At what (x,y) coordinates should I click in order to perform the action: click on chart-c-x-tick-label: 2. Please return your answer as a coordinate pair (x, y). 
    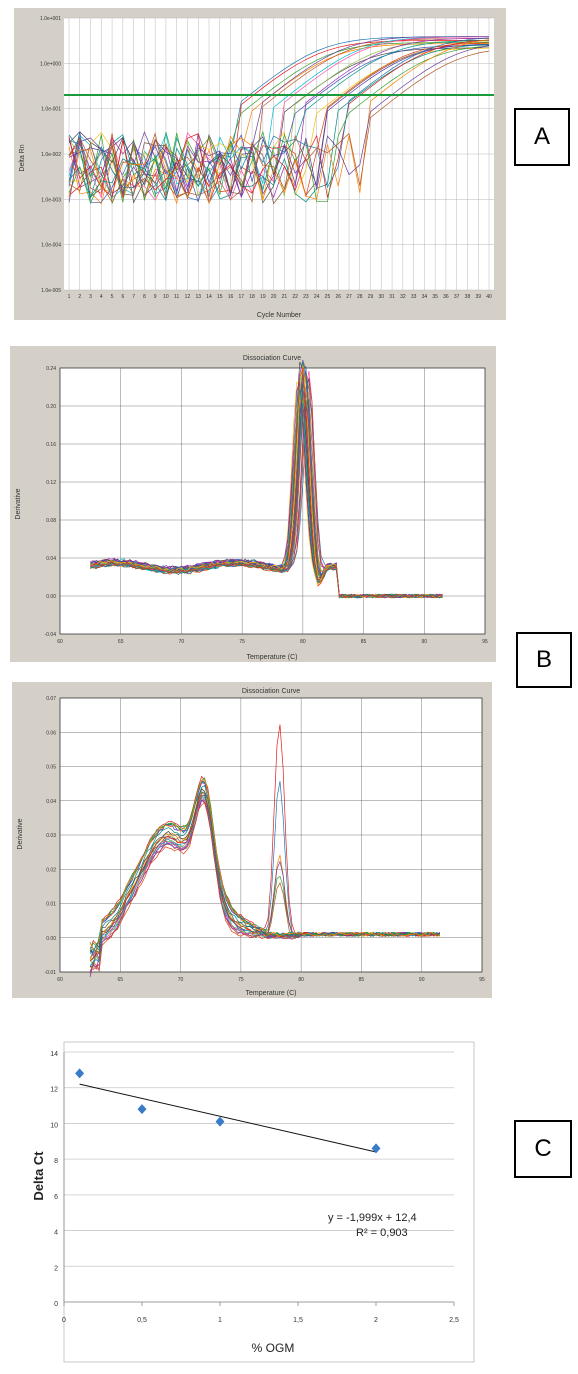
    Looking at the image, I should click on (376, 1320).